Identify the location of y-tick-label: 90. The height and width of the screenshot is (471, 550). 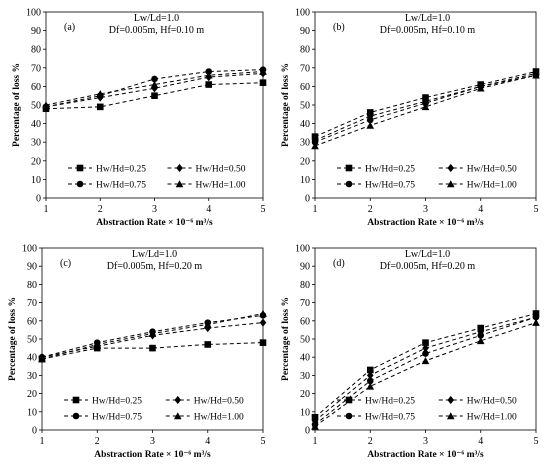
(305, 31).